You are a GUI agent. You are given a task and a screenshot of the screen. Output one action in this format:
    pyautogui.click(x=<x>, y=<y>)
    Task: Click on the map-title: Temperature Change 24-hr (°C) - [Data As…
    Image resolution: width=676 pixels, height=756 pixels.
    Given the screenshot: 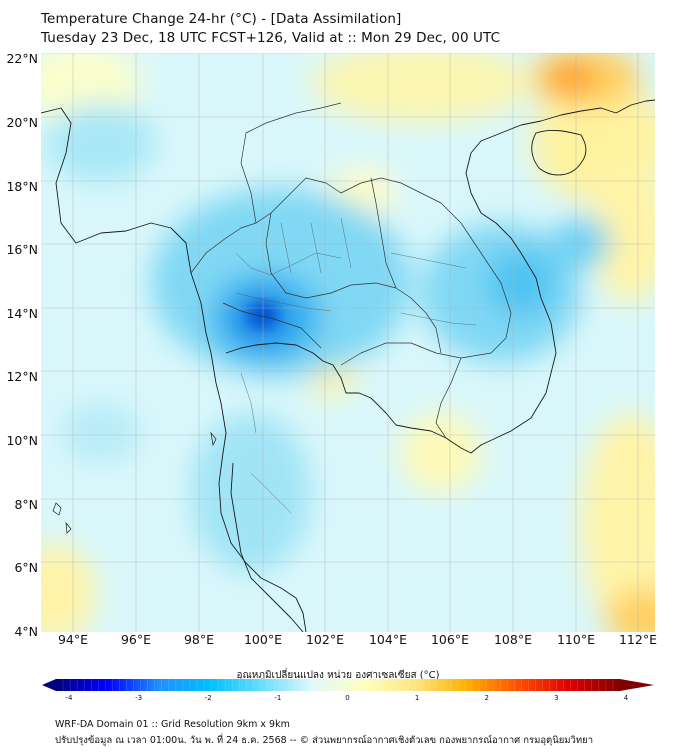 What is the action you would take?
    pyautogui.click(x=221, y=19)
    